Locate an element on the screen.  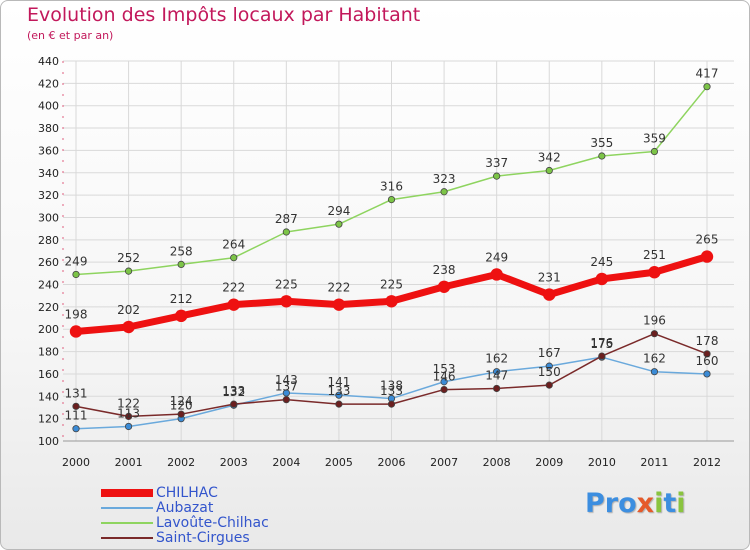
y-tick-label: 220 is located at coordinates (48, 307).